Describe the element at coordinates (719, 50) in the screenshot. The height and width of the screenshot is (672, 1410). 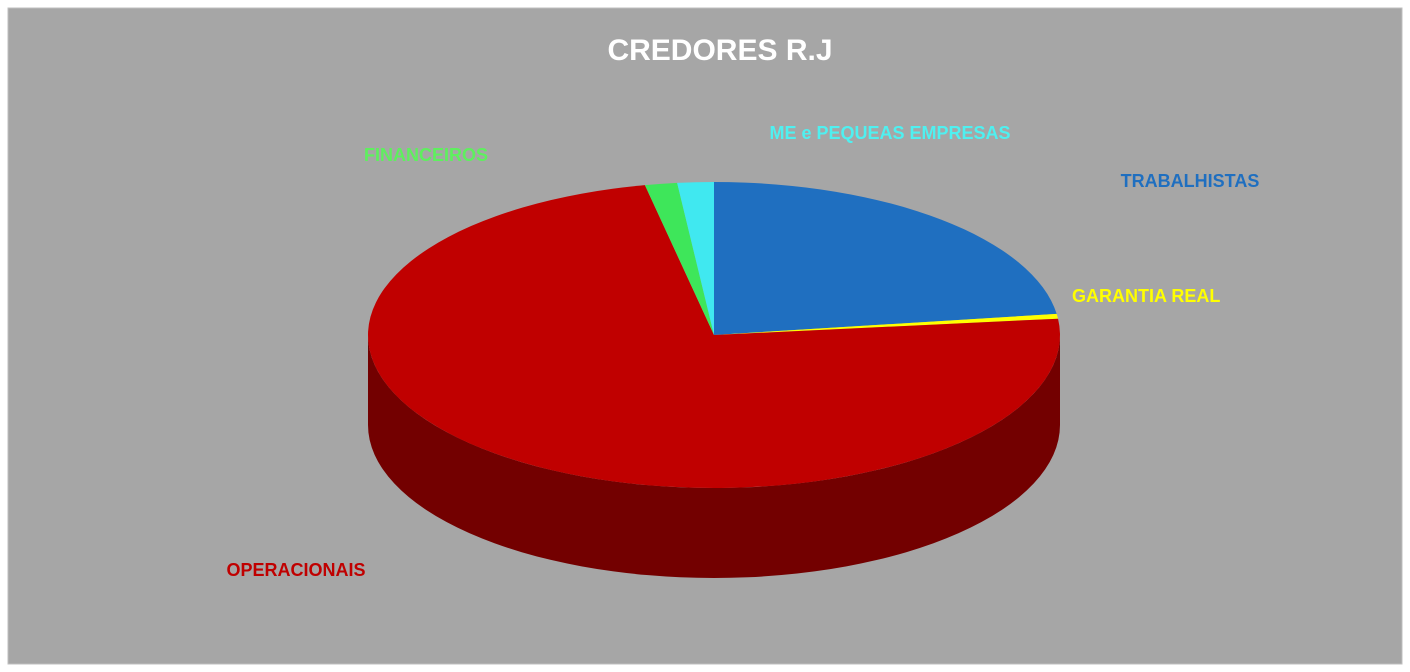
I see `chart-title: CREDORES R.J` at that location.